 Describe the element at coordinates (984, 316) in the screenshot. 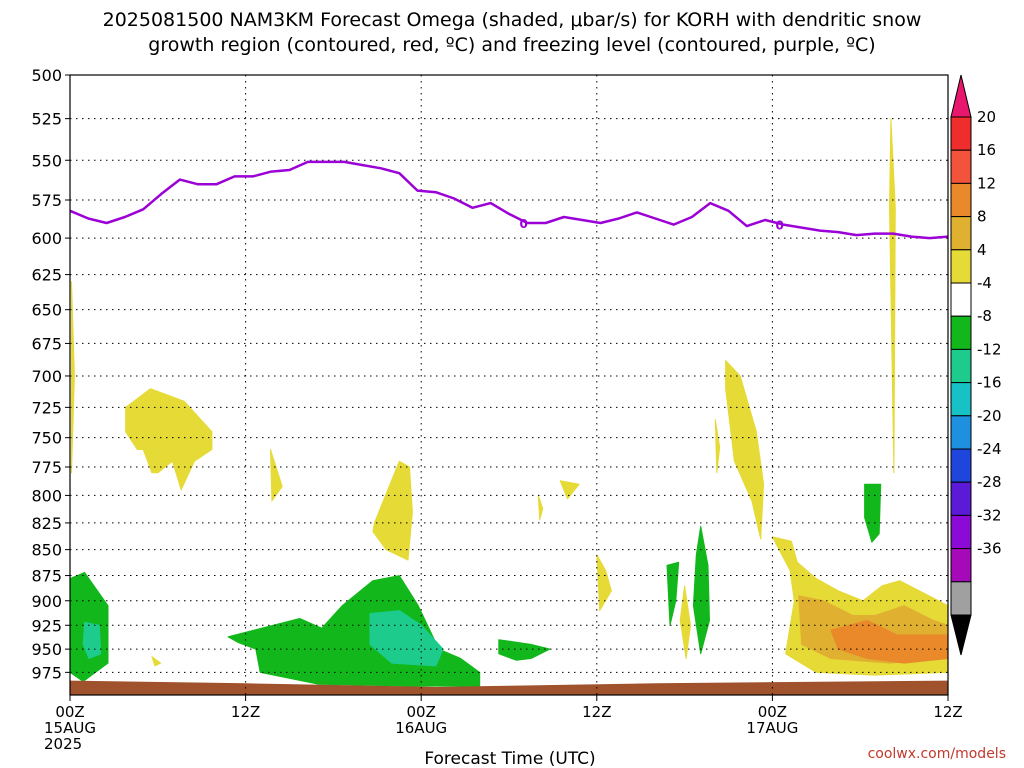

I see `colorbar-label-6: -8` at that location.